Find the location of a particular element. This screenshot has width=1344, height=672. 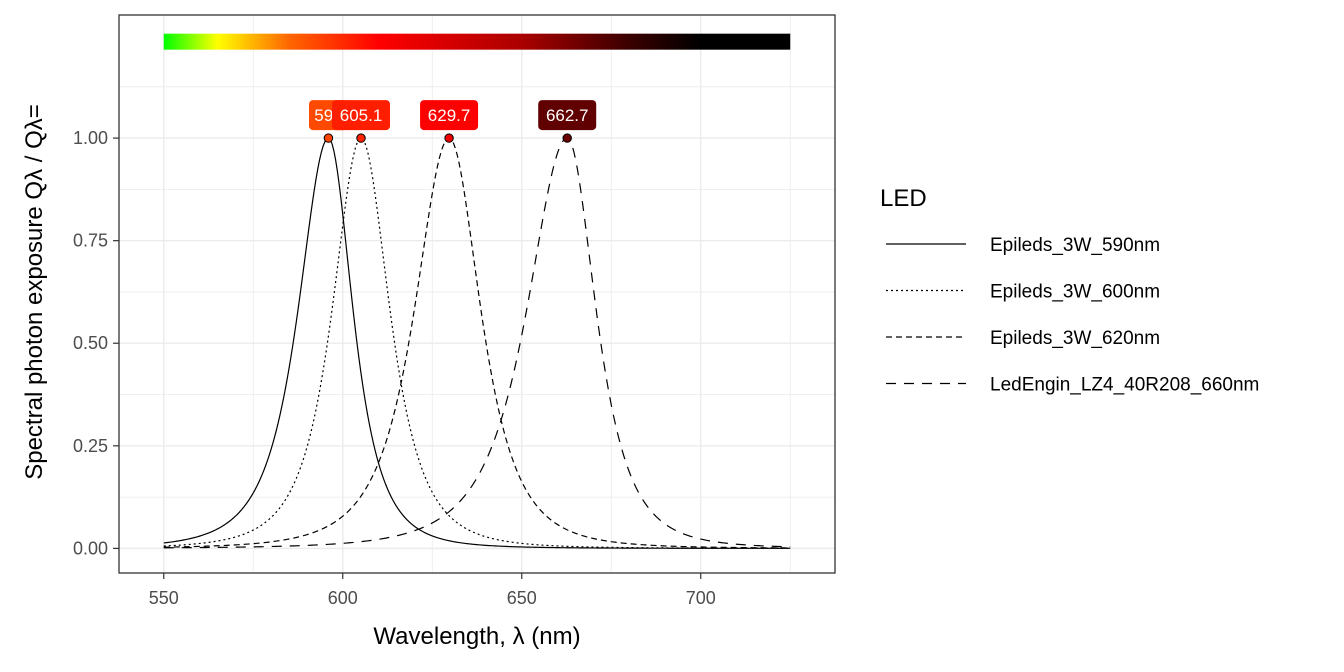

x-axis: 550 600 650 700 is located at coordinates (432, 590).